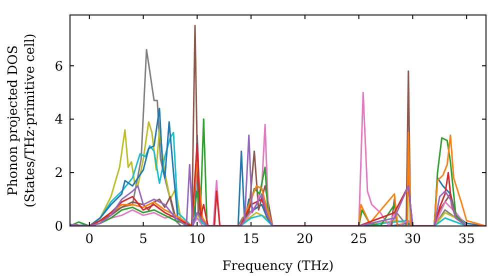  What do you see at coordinates (412, 239) in the screenshot?
I see `x-tick-label: 30` at bounding box center [412, 239].